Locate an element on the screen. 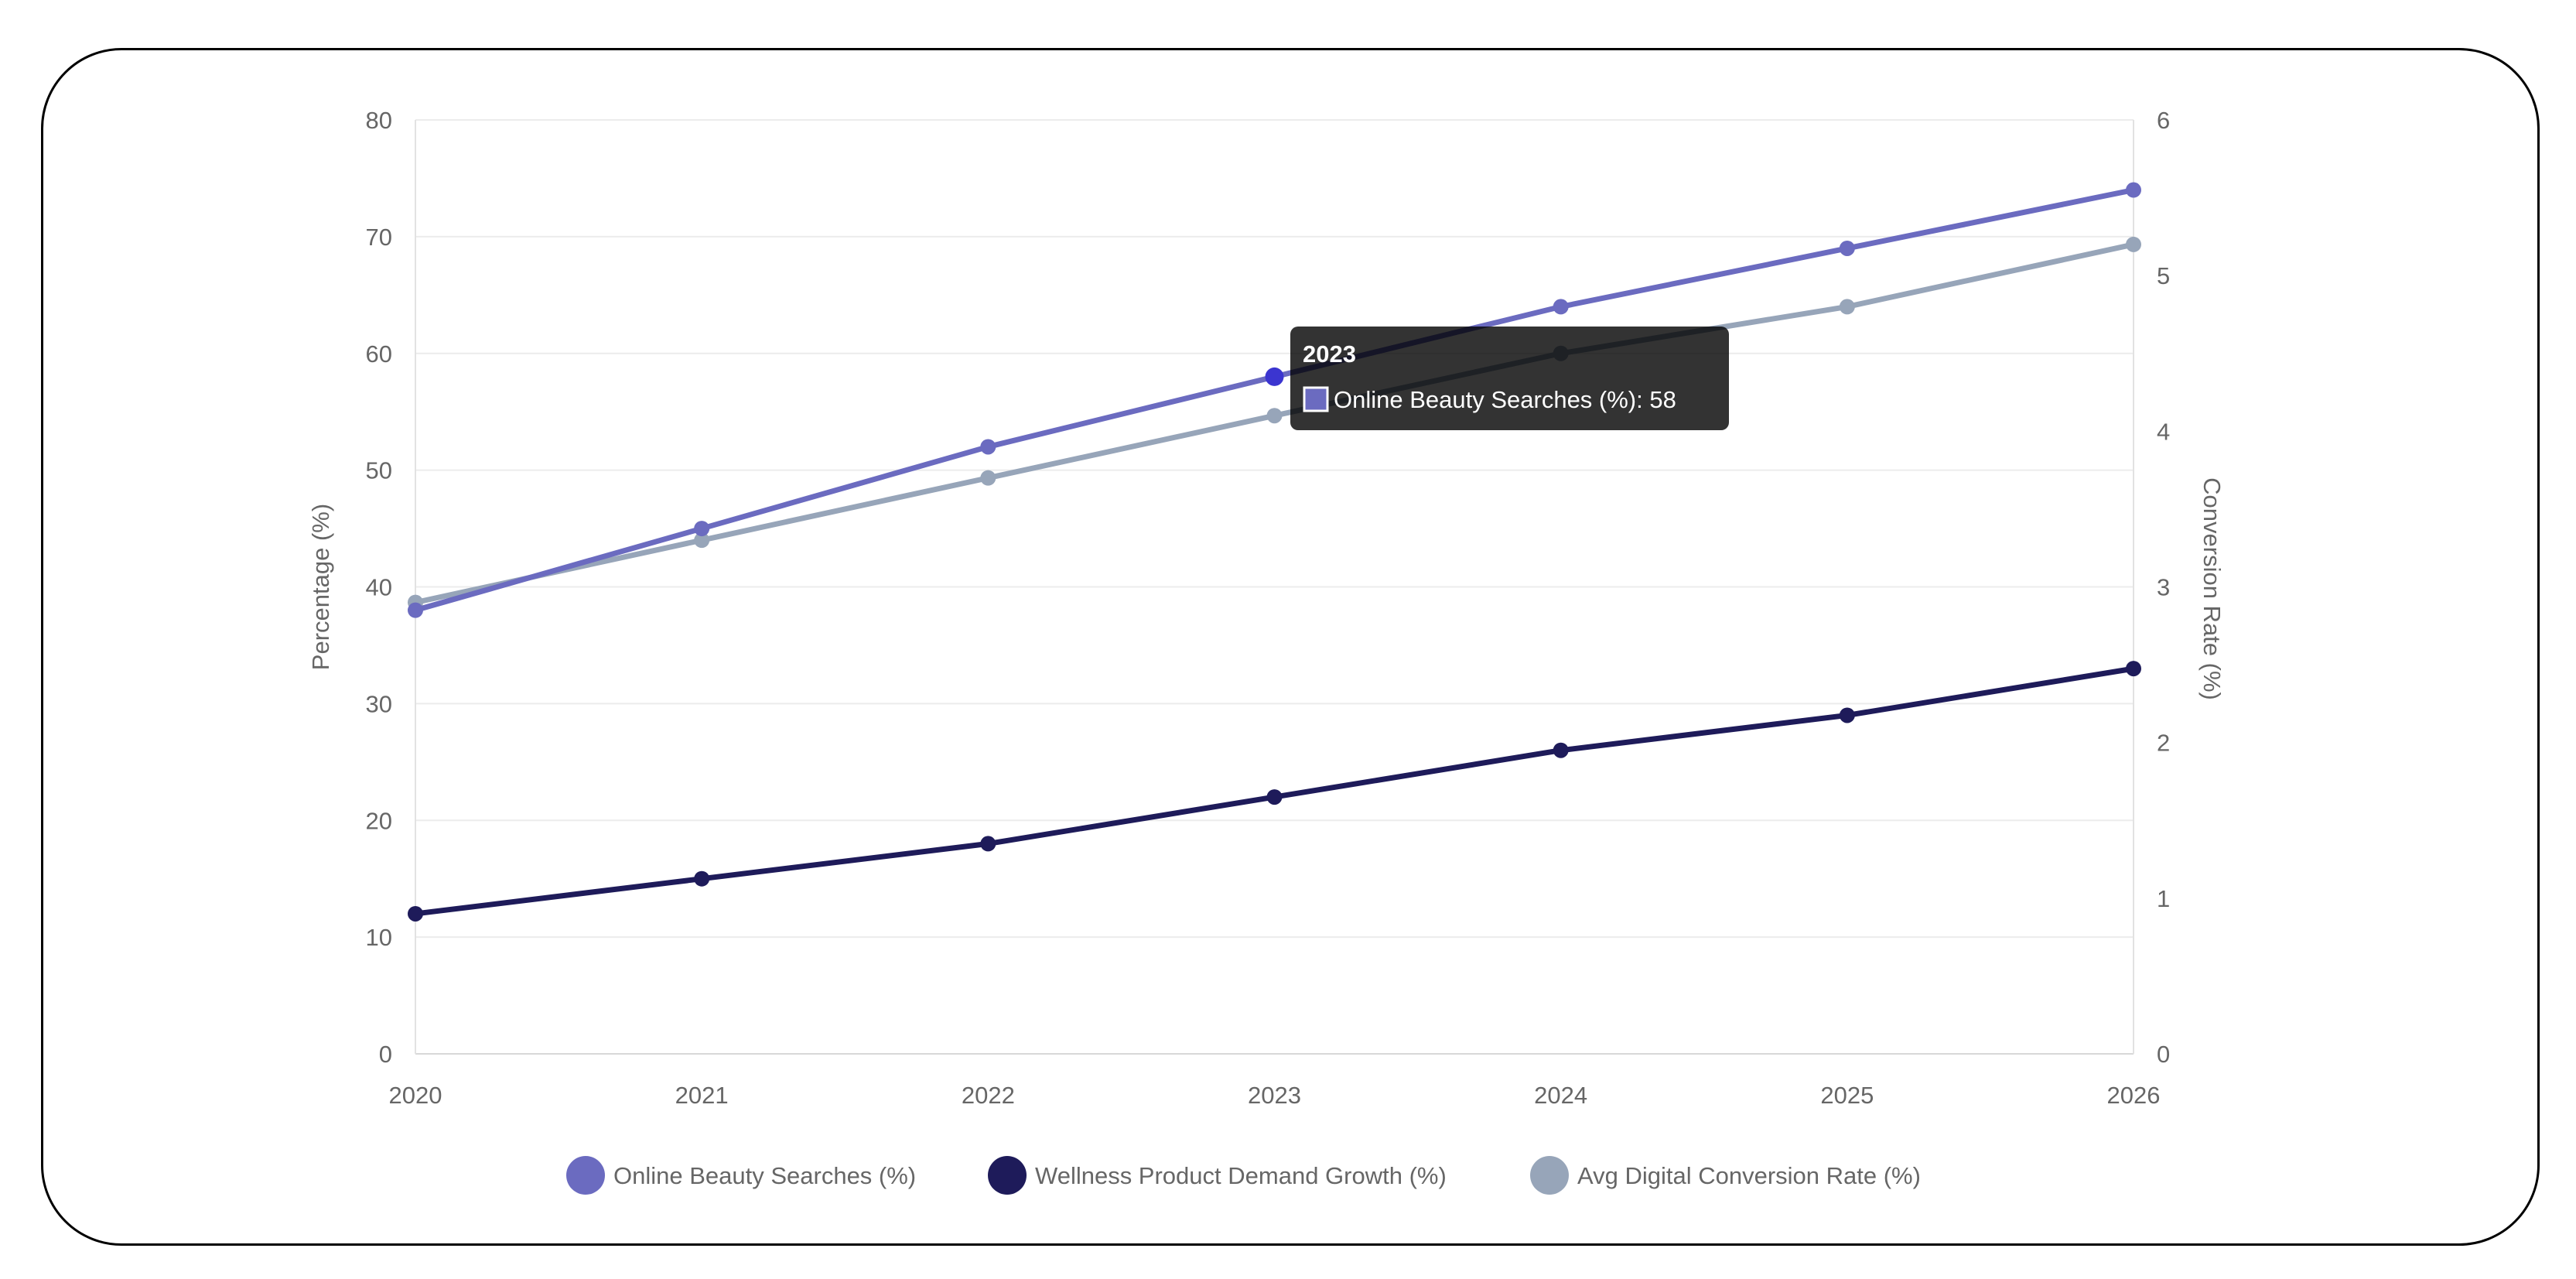 The height and width of the screenshot is (1279, 2576). legend-item: Online Beauty Searches (%) is located at coordinates (741, 1175).